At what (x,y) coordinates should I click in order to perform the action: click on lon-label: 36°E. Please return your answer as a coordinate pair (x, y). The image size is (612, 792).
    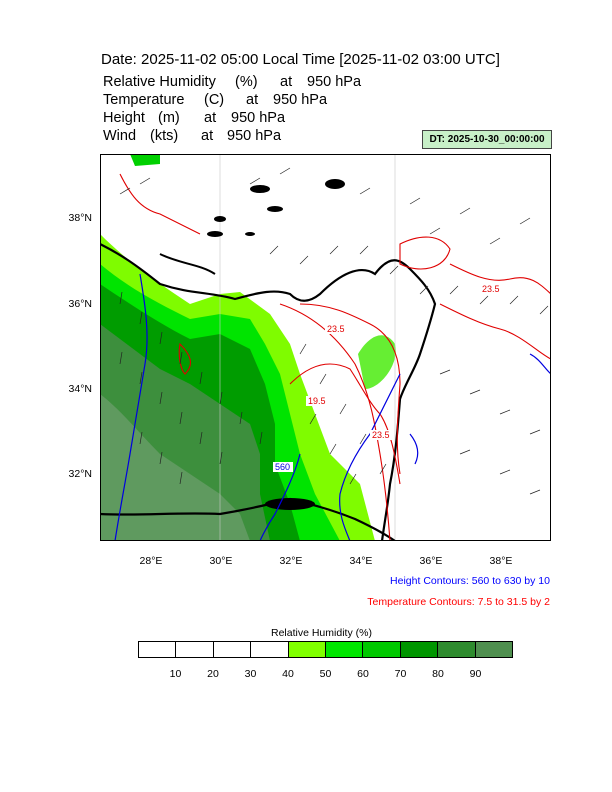
    Looking at the image, I should click on (431, 561).